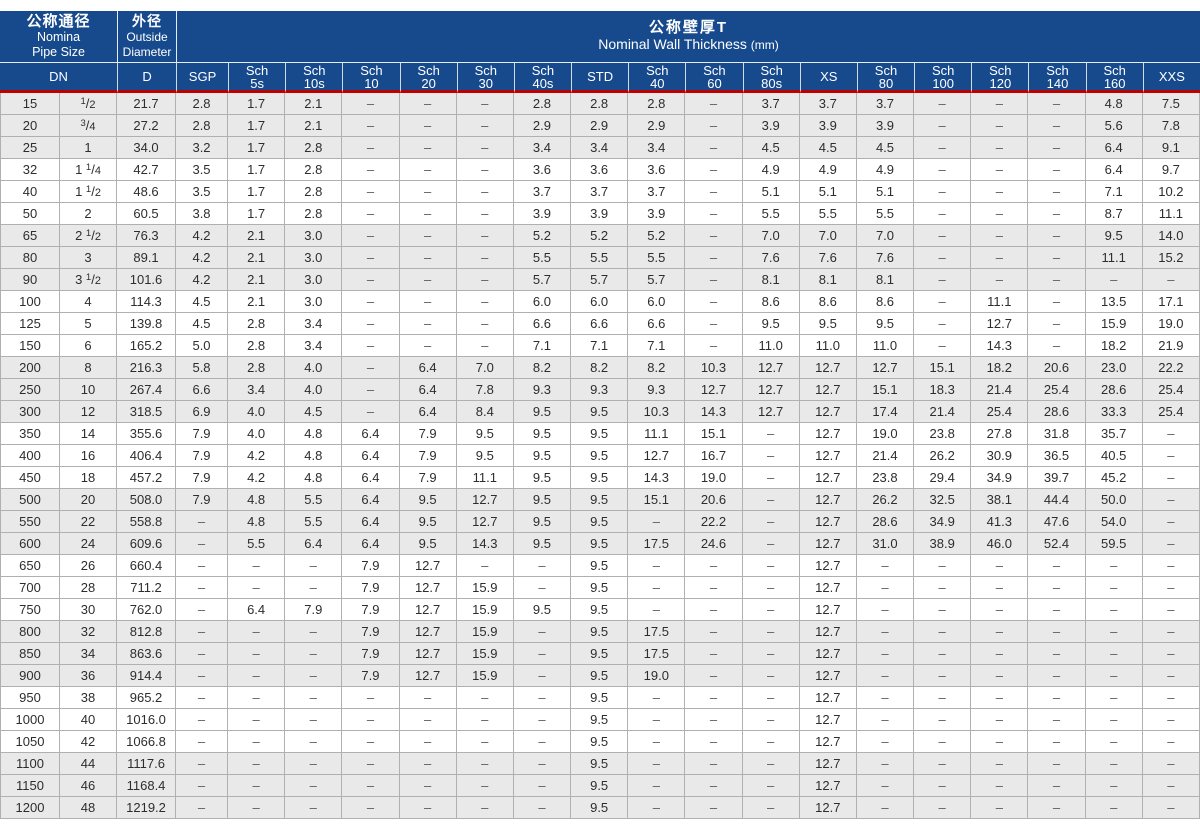 The width and height of the screenshot is (1200, 829). What do you see at coordinates (828, 78) in the screenshot?
I see `column-header-xs: XS` at bounding box center [828, 78].